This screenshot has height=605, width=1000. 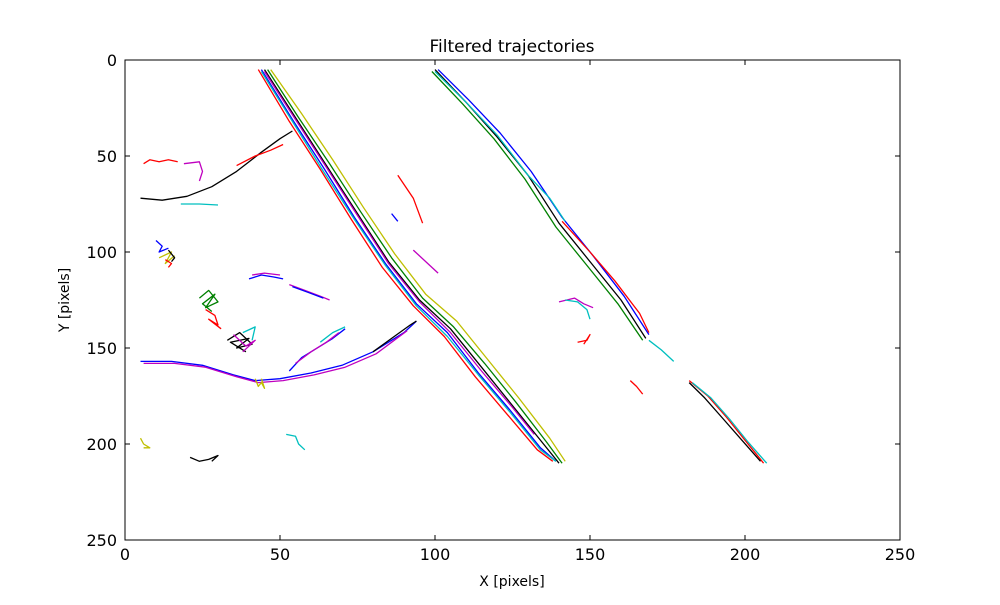 I want to click on x-tick-label: 100, so click(x=435, y=554).